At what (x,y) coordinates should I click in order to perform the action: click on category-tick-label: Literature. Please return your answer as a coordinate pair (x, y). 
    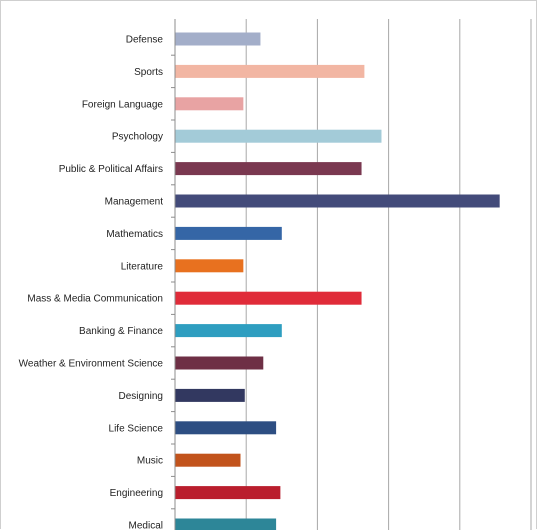
    Looking at the image, I should click on (142, 266).